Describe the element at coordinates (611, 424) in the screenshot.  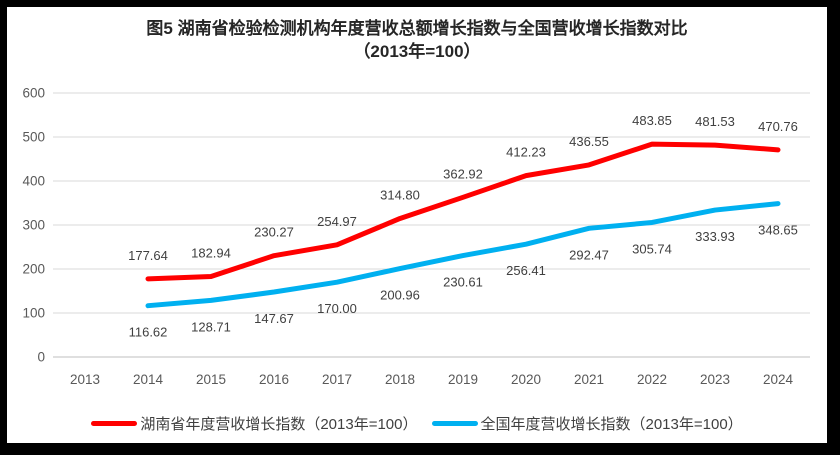
I see `legend-label-national: 全国年度营收增长指数（2013年=100）` at that location.